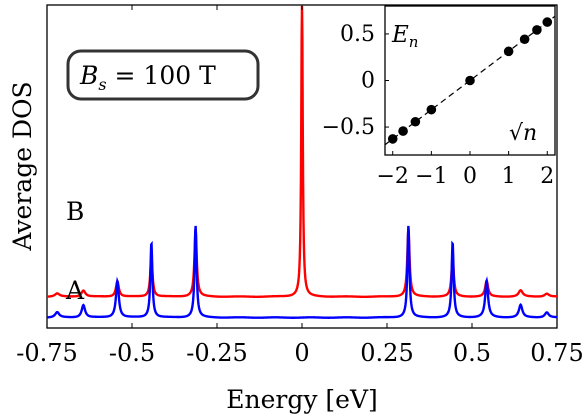  What do you see at coordinates (301, 353) in the screenshot?
I see `main-x-tick-label: 0` at bounding box center [301, 353].